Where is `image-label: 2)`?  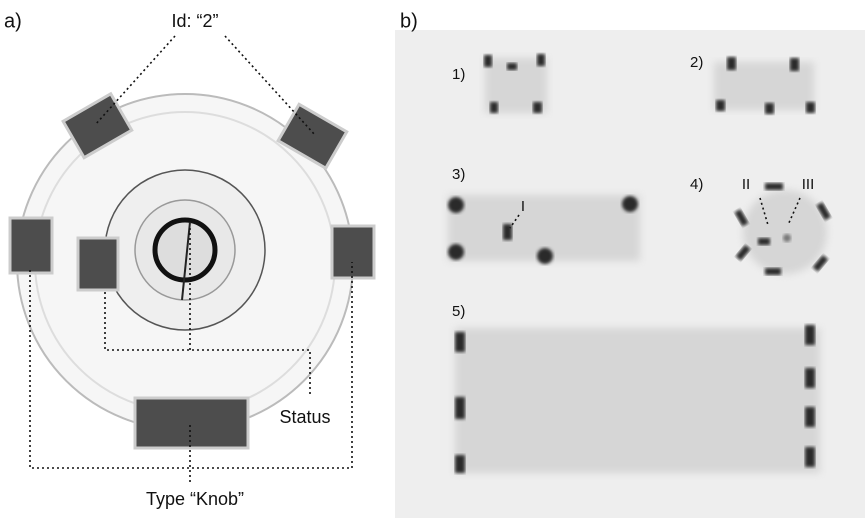 image-label: 2) is located at coordinates (696, 62).